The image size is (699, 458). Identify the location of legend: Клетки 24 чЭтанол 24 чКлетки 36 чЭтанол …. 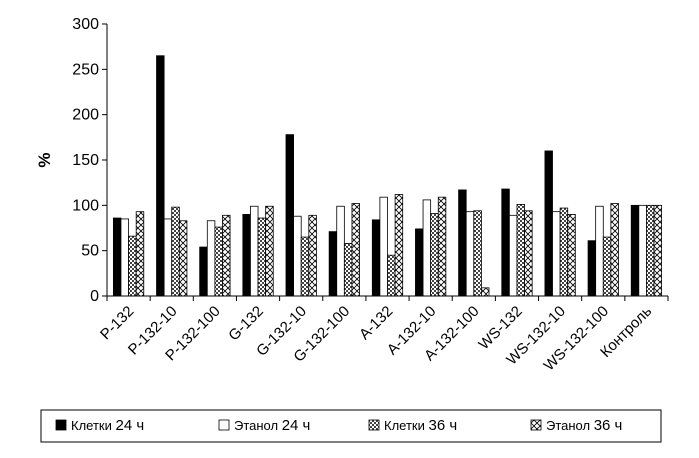
(351, 426).